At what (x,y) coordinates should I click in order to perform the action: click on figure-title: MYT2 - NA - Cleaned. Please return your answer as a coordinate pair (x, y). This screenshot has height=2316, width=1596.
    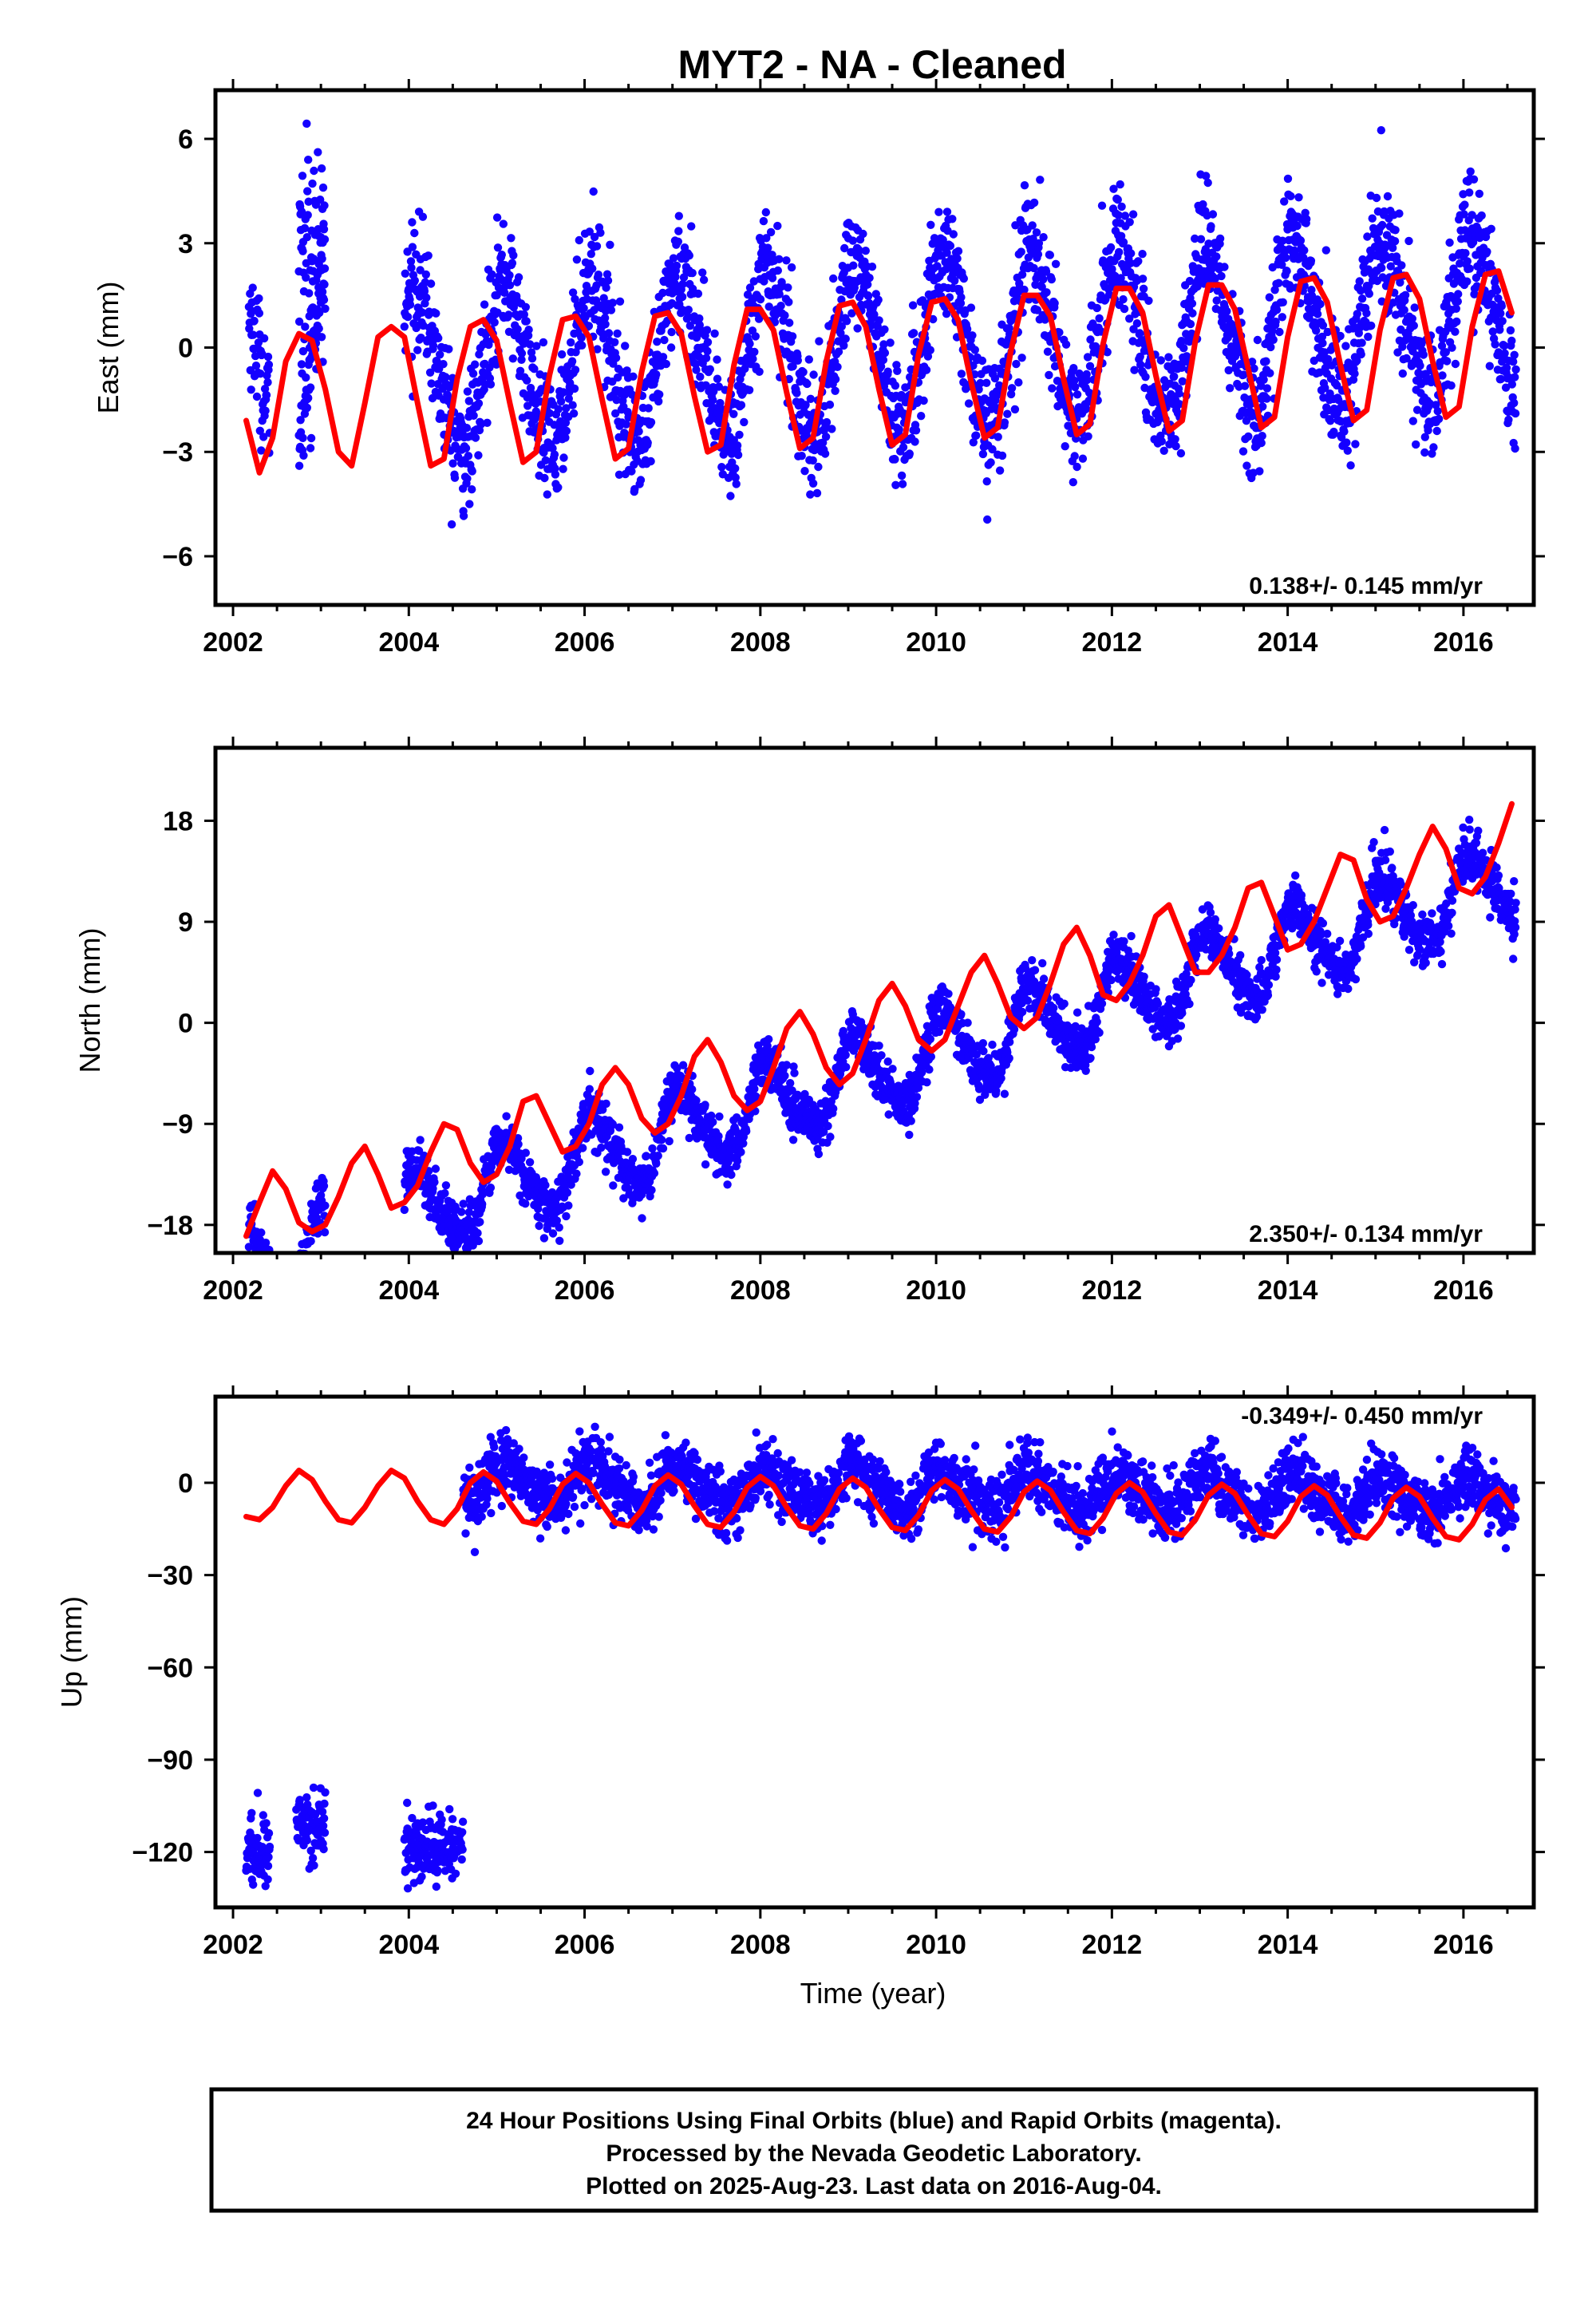
    Looking at the image, I should click on (872, 64).